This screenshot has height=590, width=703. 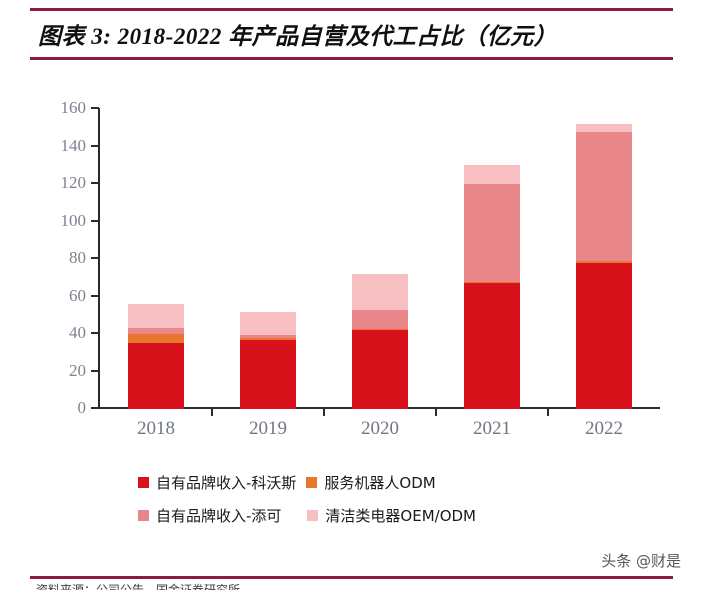 I want to click on legend-label: 自有品牌收入-添可, so click(x=219, y=516).